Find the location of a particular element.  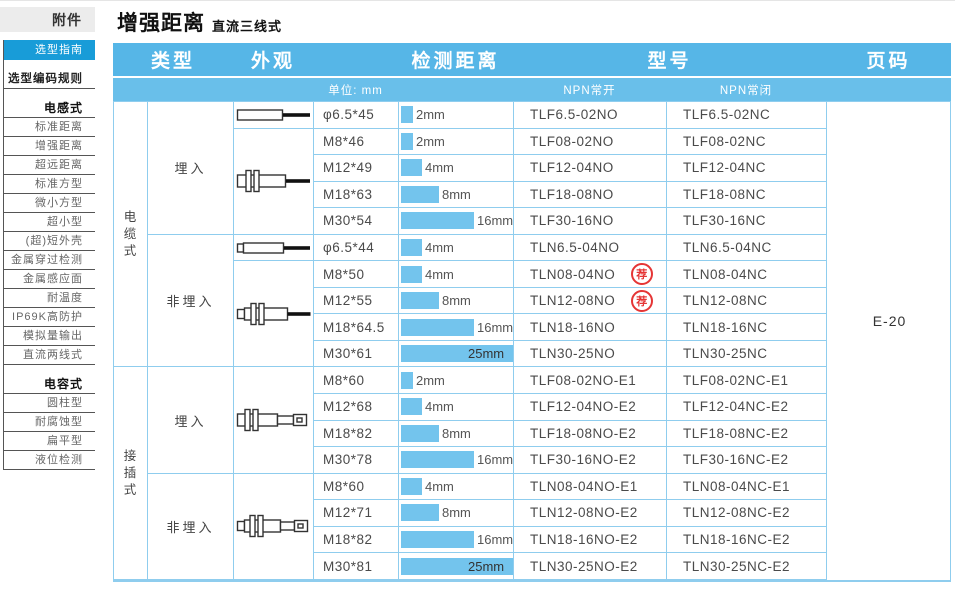

subheader-npn-no: NPN常开 is located at coordinates (589, 90).